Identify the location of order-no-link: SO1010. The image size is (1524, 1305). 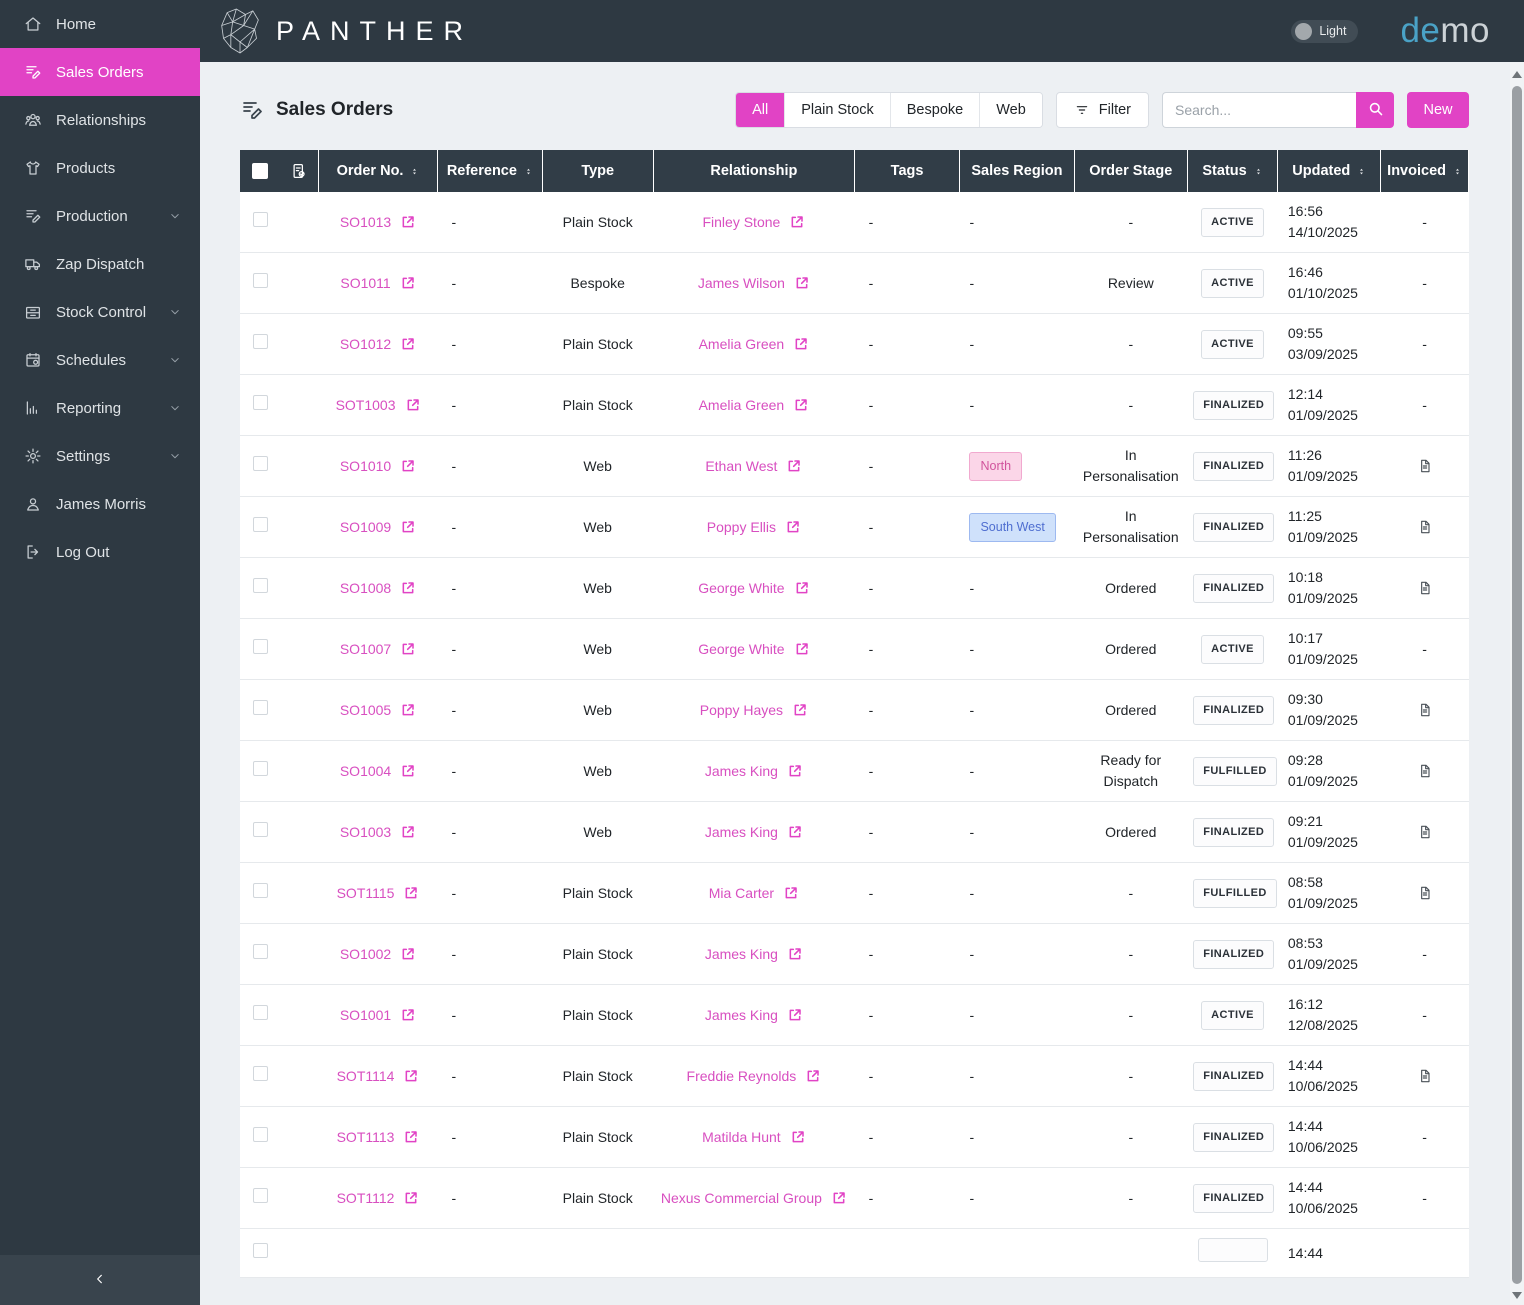
(365, 465).